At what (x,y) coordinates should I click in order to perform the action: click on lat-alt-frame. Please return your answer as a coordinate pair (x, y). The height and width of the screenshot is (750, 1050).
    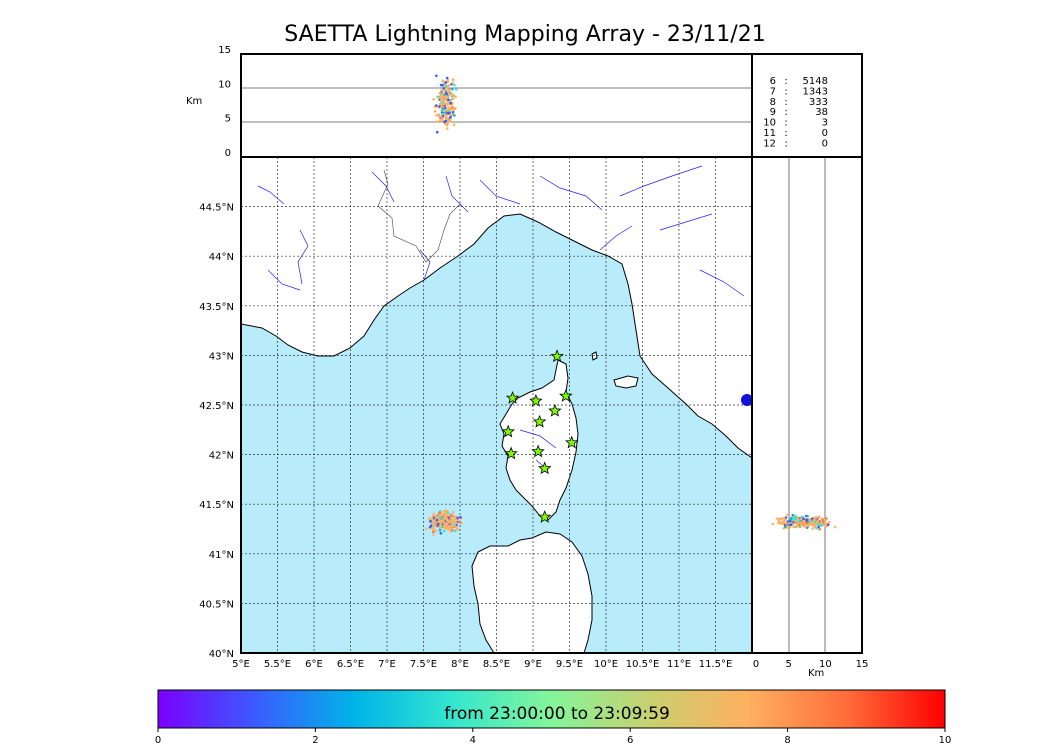
    Looking at the image, I should click on (807, 405).